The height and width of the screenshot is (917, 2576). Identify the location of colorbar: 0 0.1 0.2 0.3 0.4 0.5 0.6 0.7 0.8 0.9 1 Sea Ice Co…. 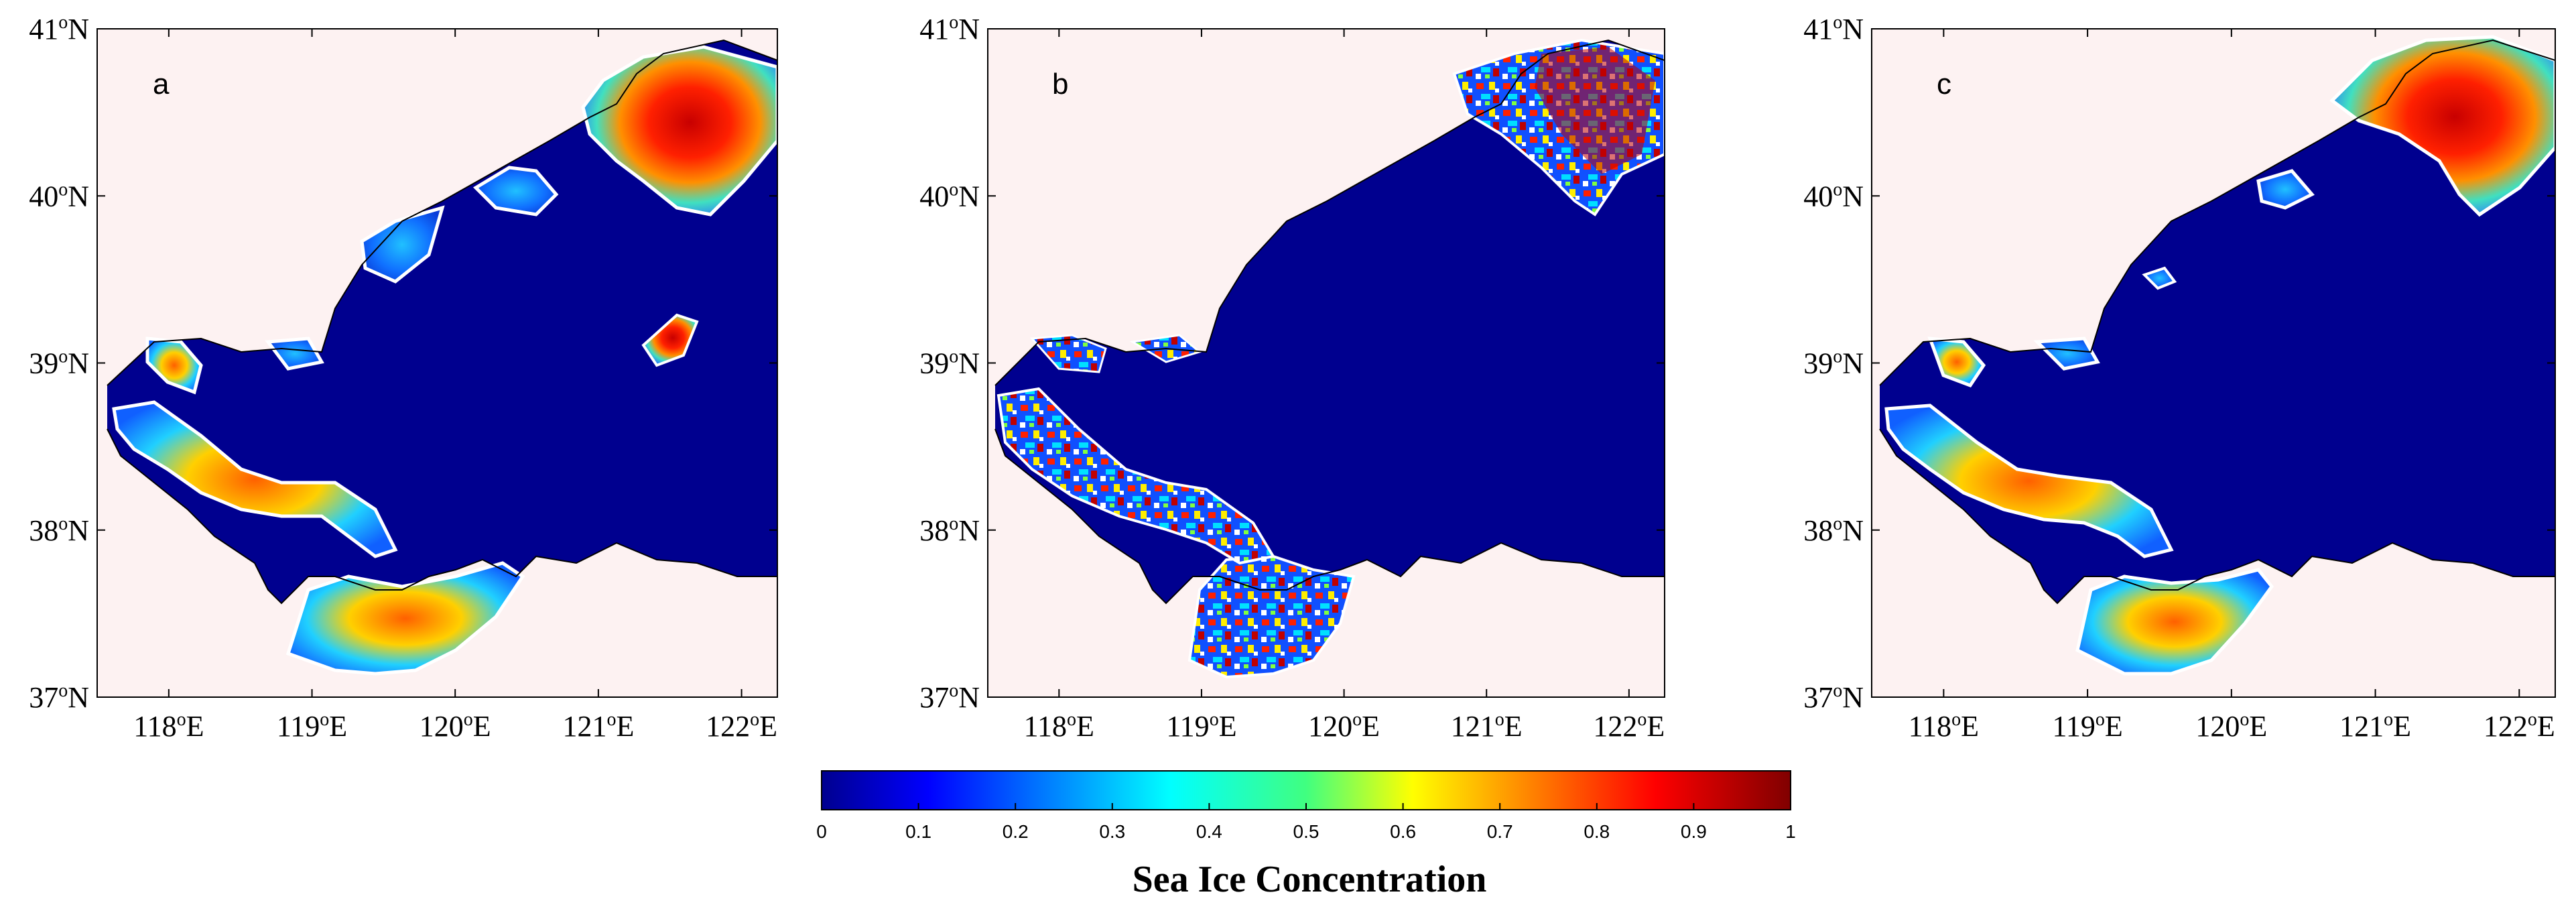
(1306, 835).